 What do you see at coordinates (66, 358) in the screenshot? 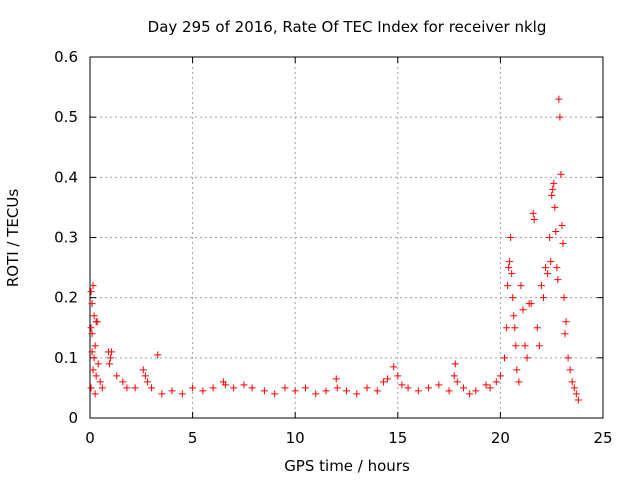
I see `y-tick-label: 0.1` at bounding box center [66, 358].